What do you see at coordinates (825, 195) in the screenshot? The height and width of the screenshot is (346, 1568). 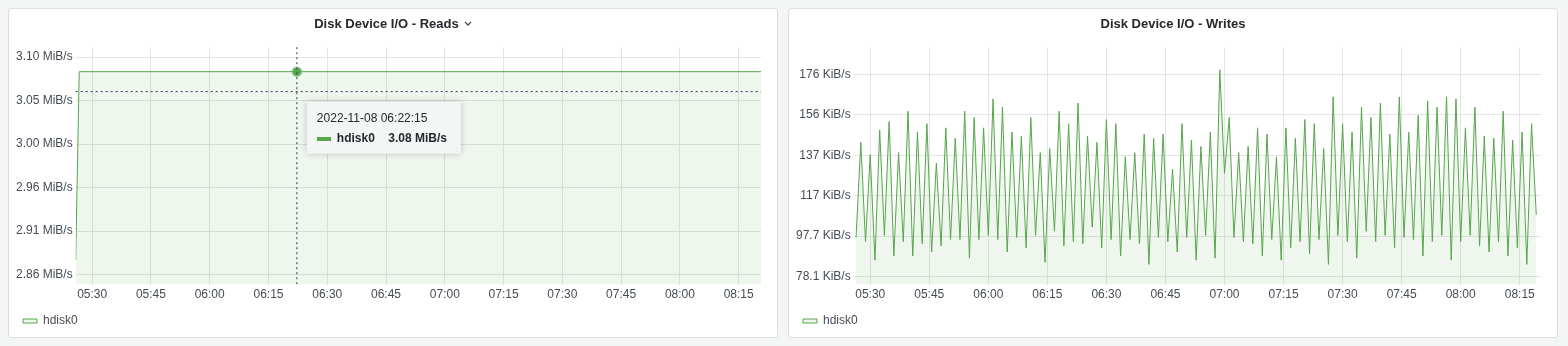 I see `y-tick-label: 117 KiB/s` at bounding box center [825, 195].